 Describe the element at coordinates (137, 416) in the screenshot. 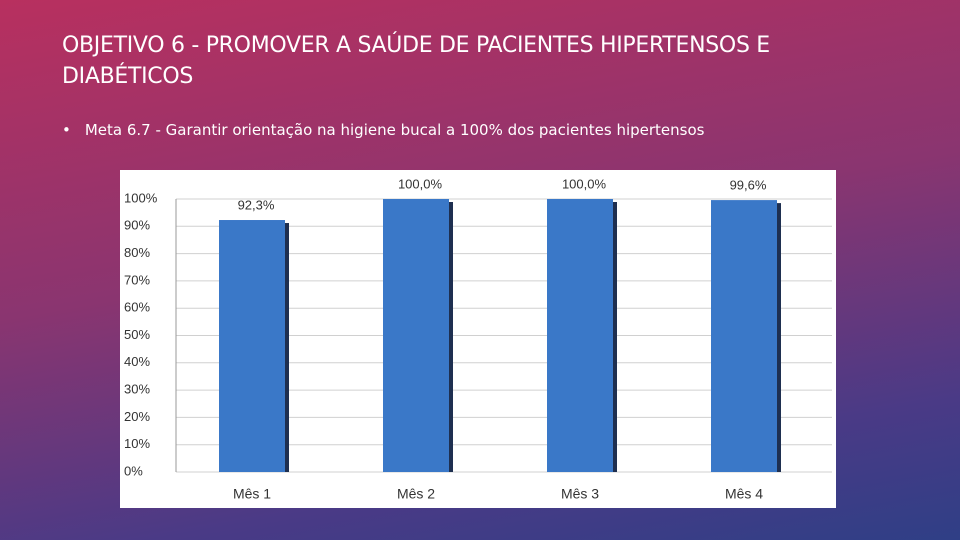

I see `y-tick-label: 20%` at that location.